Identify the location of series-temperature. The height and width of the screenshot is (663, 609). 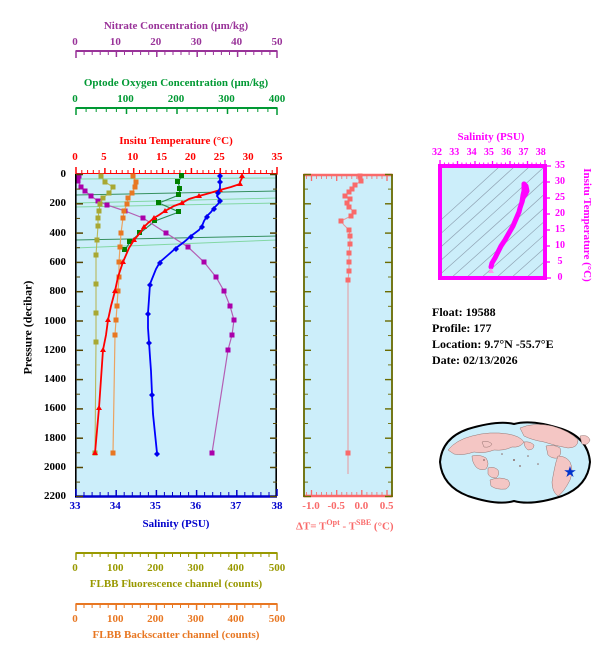
(168, 314).